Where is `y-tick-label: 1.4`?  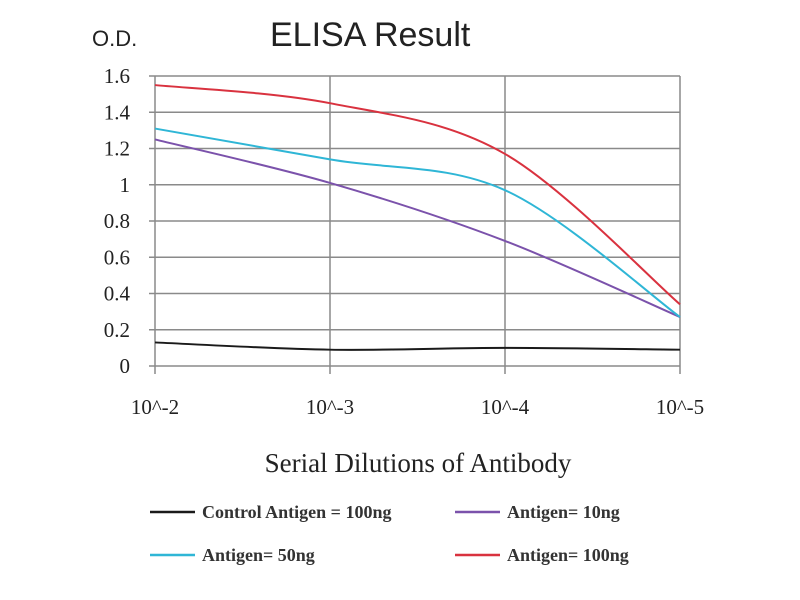 y-tick-label: 1.4 is located at coordinates (117, 112).